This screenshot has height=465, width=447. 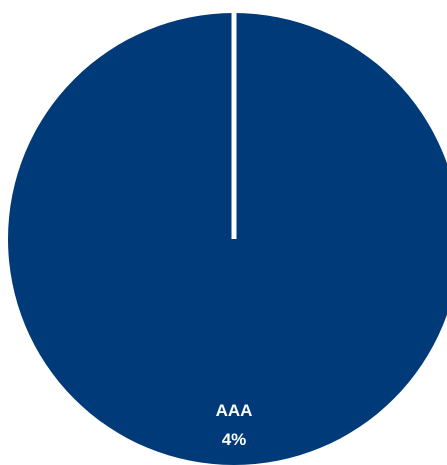 What do you see at coordinates (234, 425) in the screenshot?
I see `pie-data-labels: AAA 4%` at bounding box center [234, 425].